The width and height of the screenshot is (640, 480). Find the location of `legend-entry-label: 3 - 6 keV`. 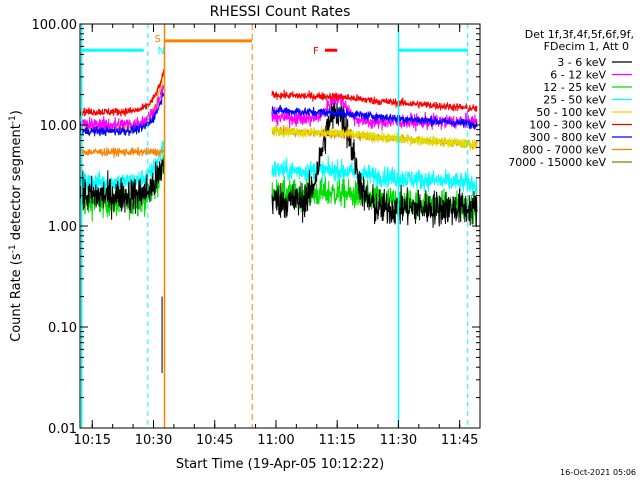

legend-entry-label: 3 - 6 keV is located at coordinates (581, 62).